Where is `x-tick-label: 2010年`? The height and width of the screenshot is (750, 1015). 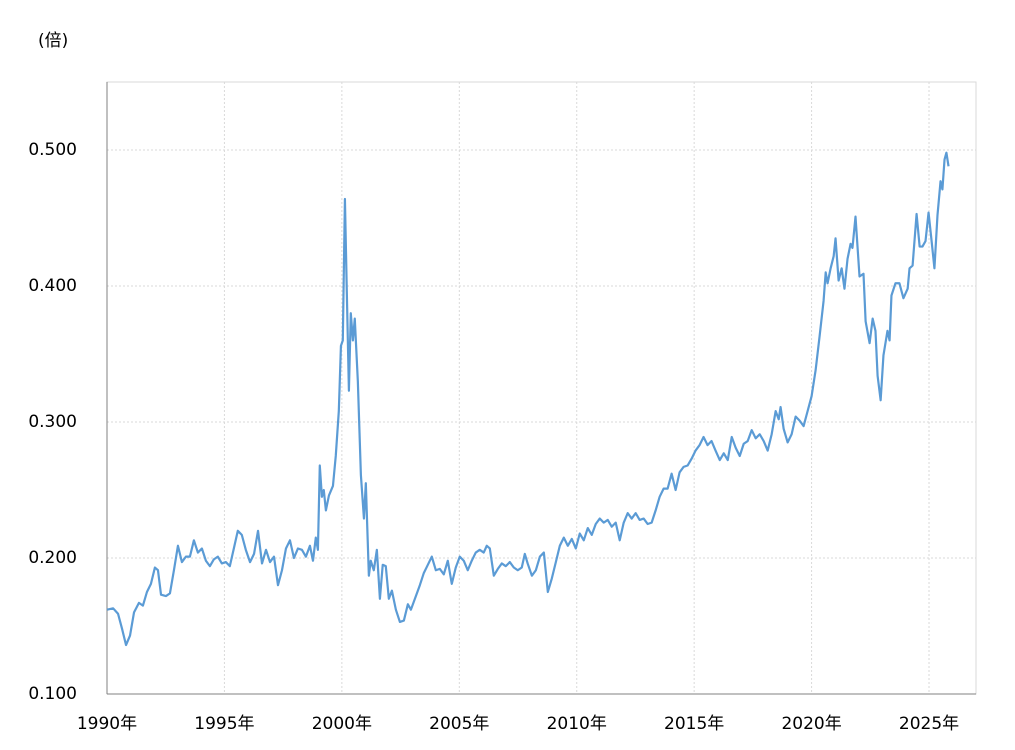
x-tick-label: 2010年 is located at coordinates (577, 724).